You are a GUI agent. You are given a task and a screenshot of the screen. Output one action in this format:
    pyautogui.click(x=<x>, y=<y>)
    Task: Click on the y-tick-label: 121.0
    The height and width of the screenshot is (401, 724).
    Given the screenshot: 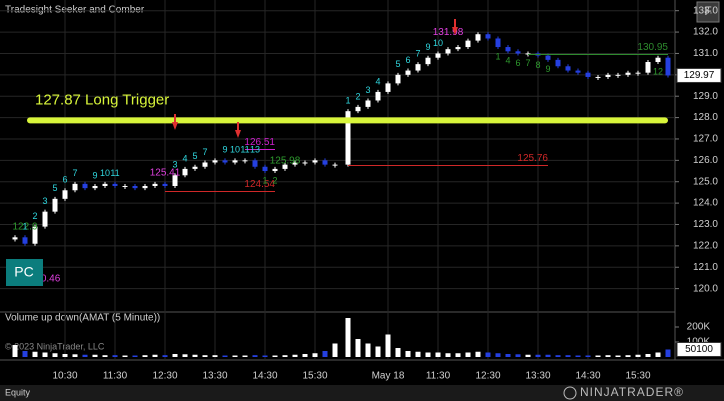 What is the action you would take?
    pyautogui.click(x=705, y=267)
    